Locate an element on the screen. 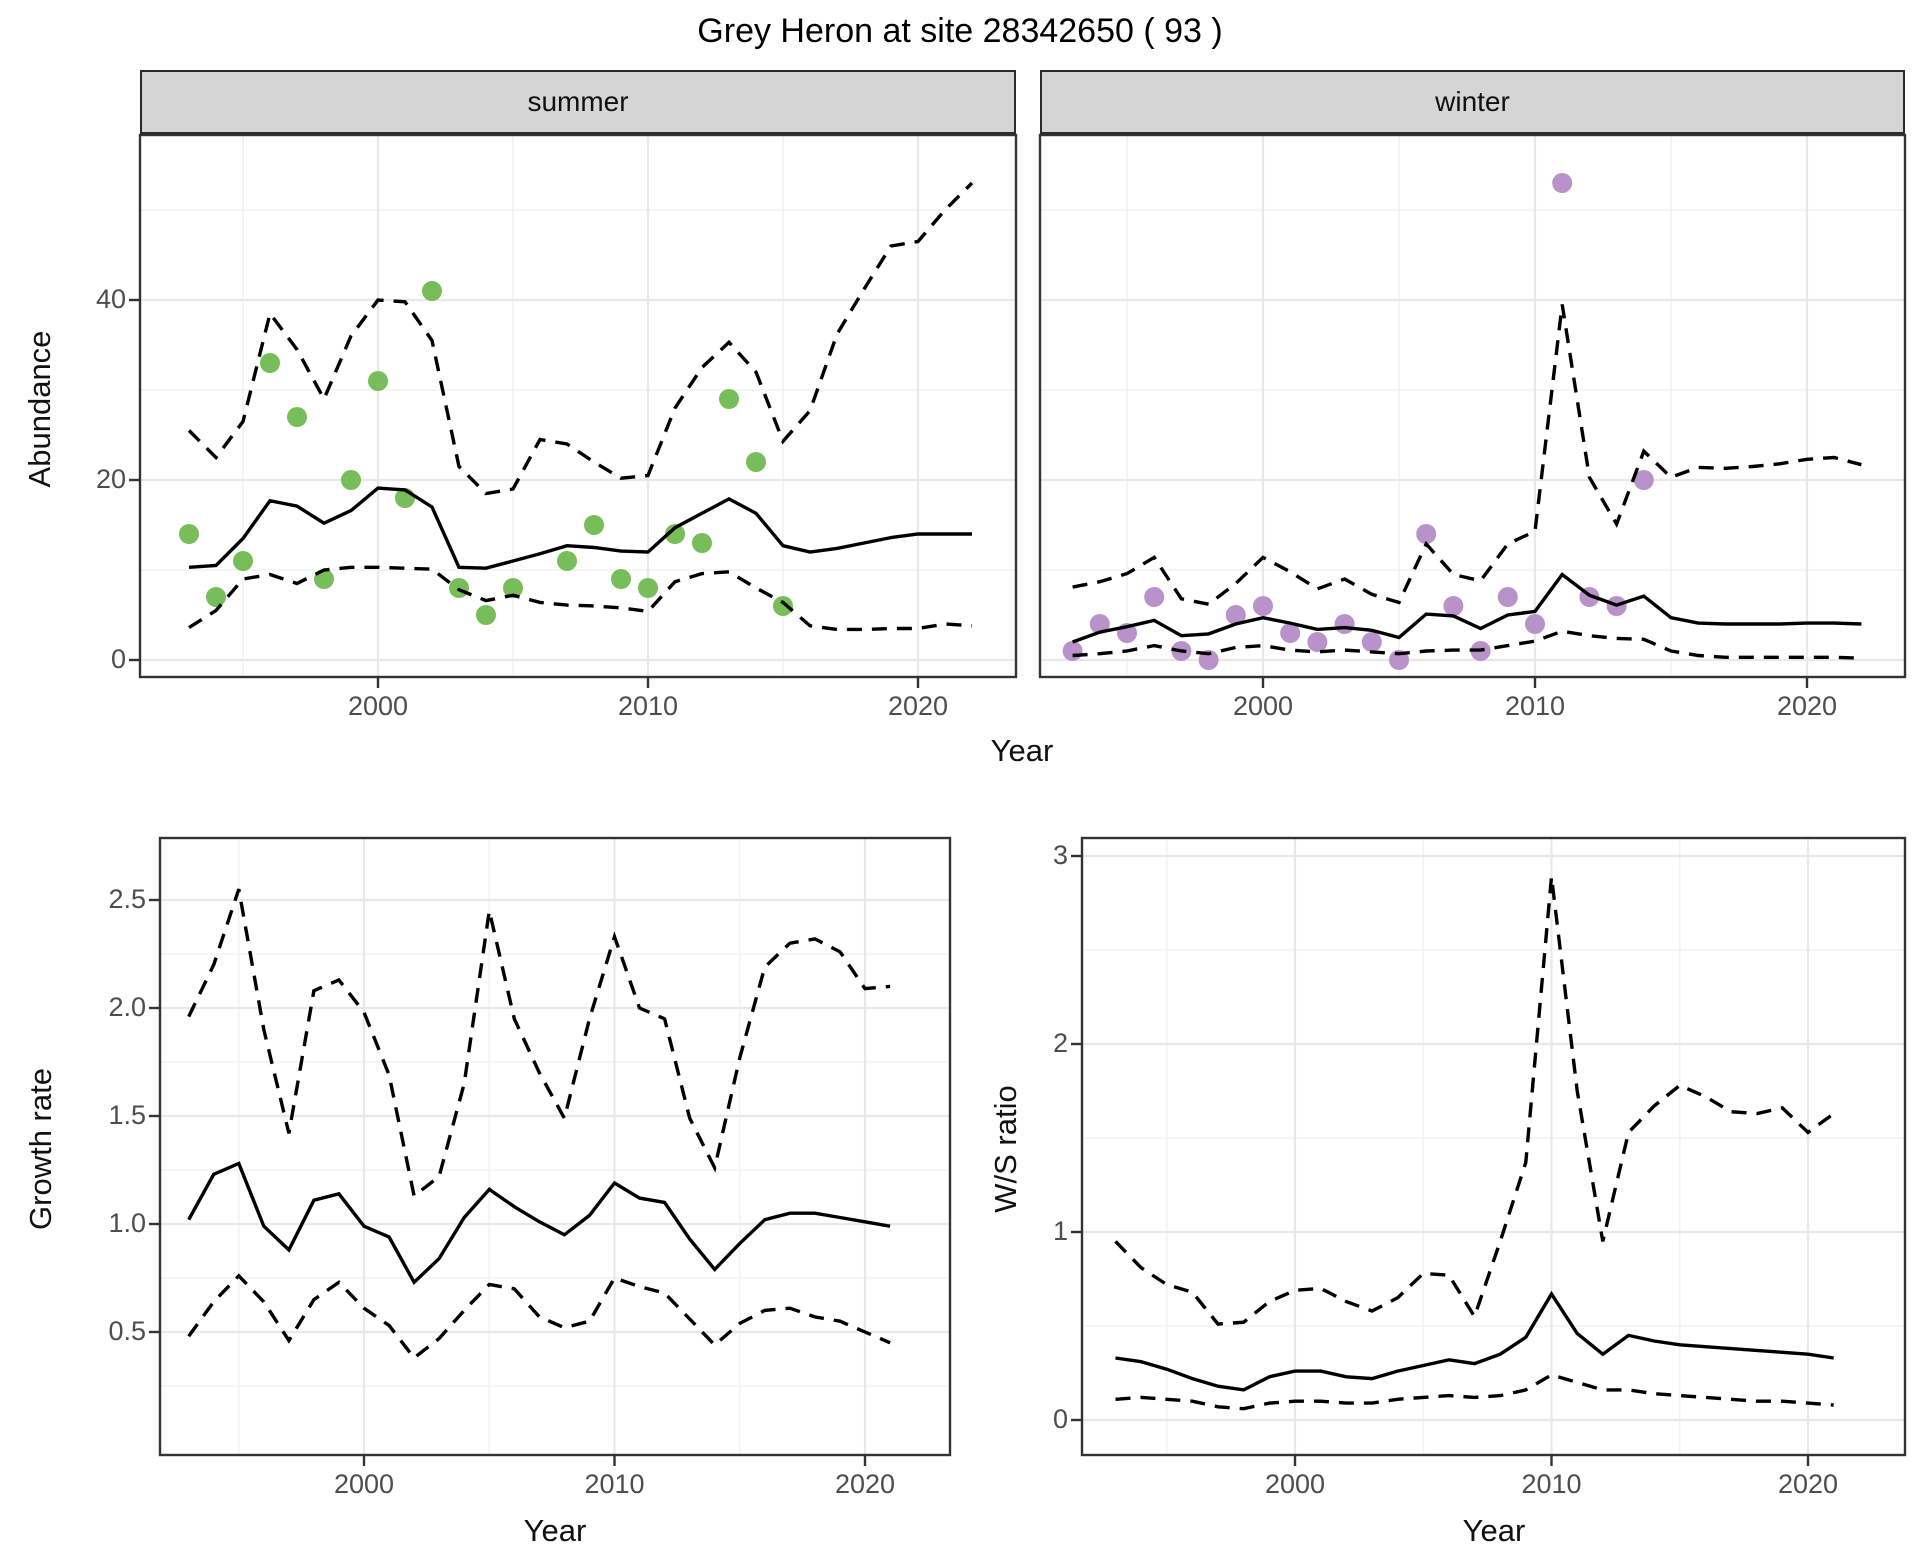 Image resolution: width=1920 pixels, height=1560 pixels. facet-strip-winter-label: winter is located at coordinates (1472, 101).